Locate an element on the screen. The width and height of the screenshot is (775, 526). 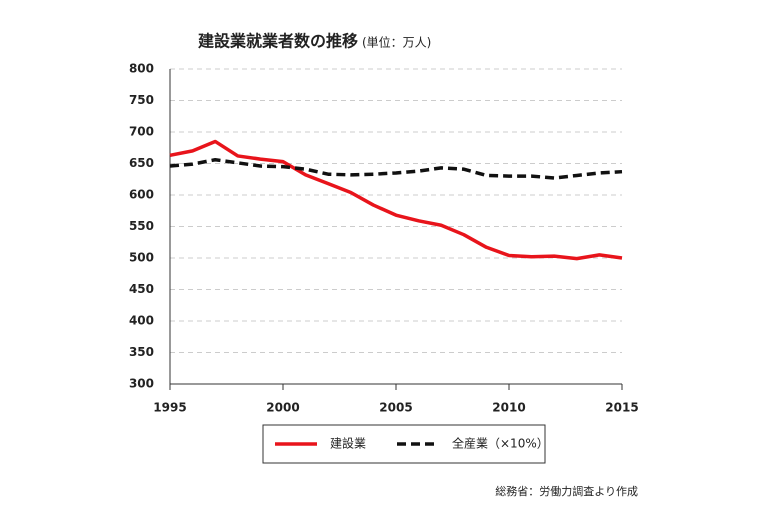
y-tick-label: 700 is located at coordinates (141, 132).